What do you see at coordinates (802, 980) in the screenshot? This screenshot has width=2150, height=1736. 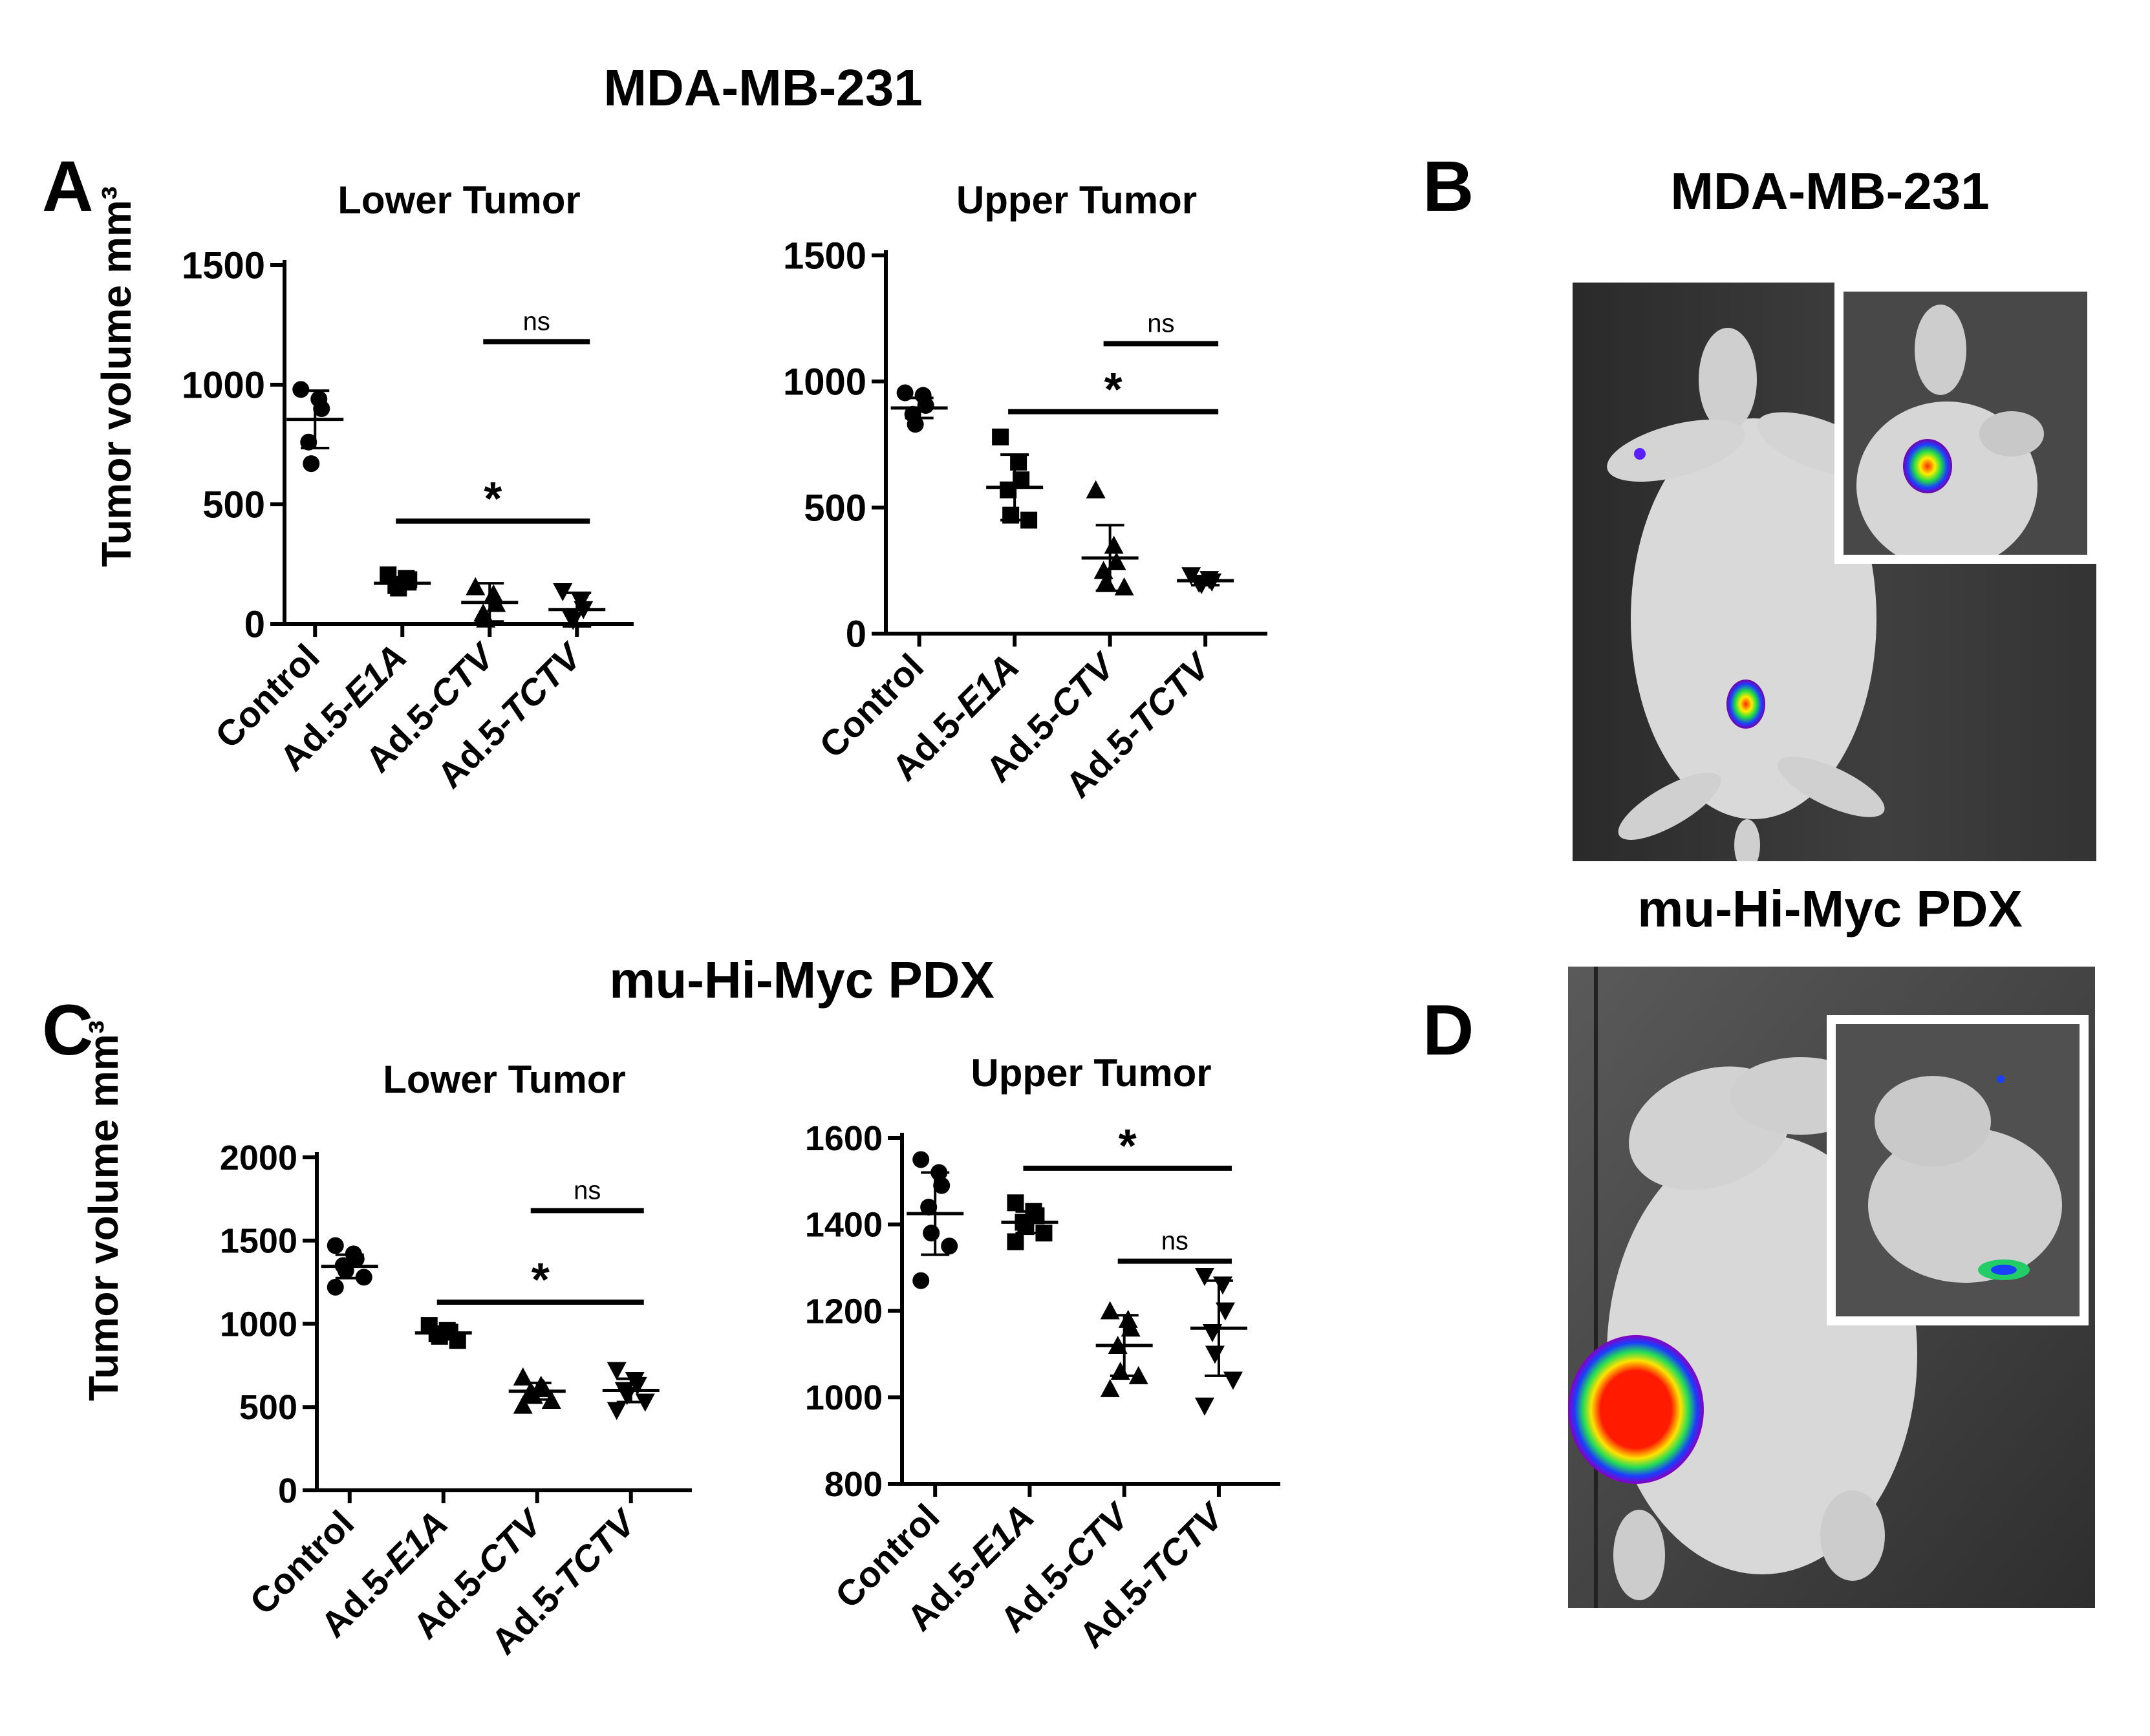 I see `figure-title-pdx: mu-Hi-Myc PDX` at bounding box center [802, 980].